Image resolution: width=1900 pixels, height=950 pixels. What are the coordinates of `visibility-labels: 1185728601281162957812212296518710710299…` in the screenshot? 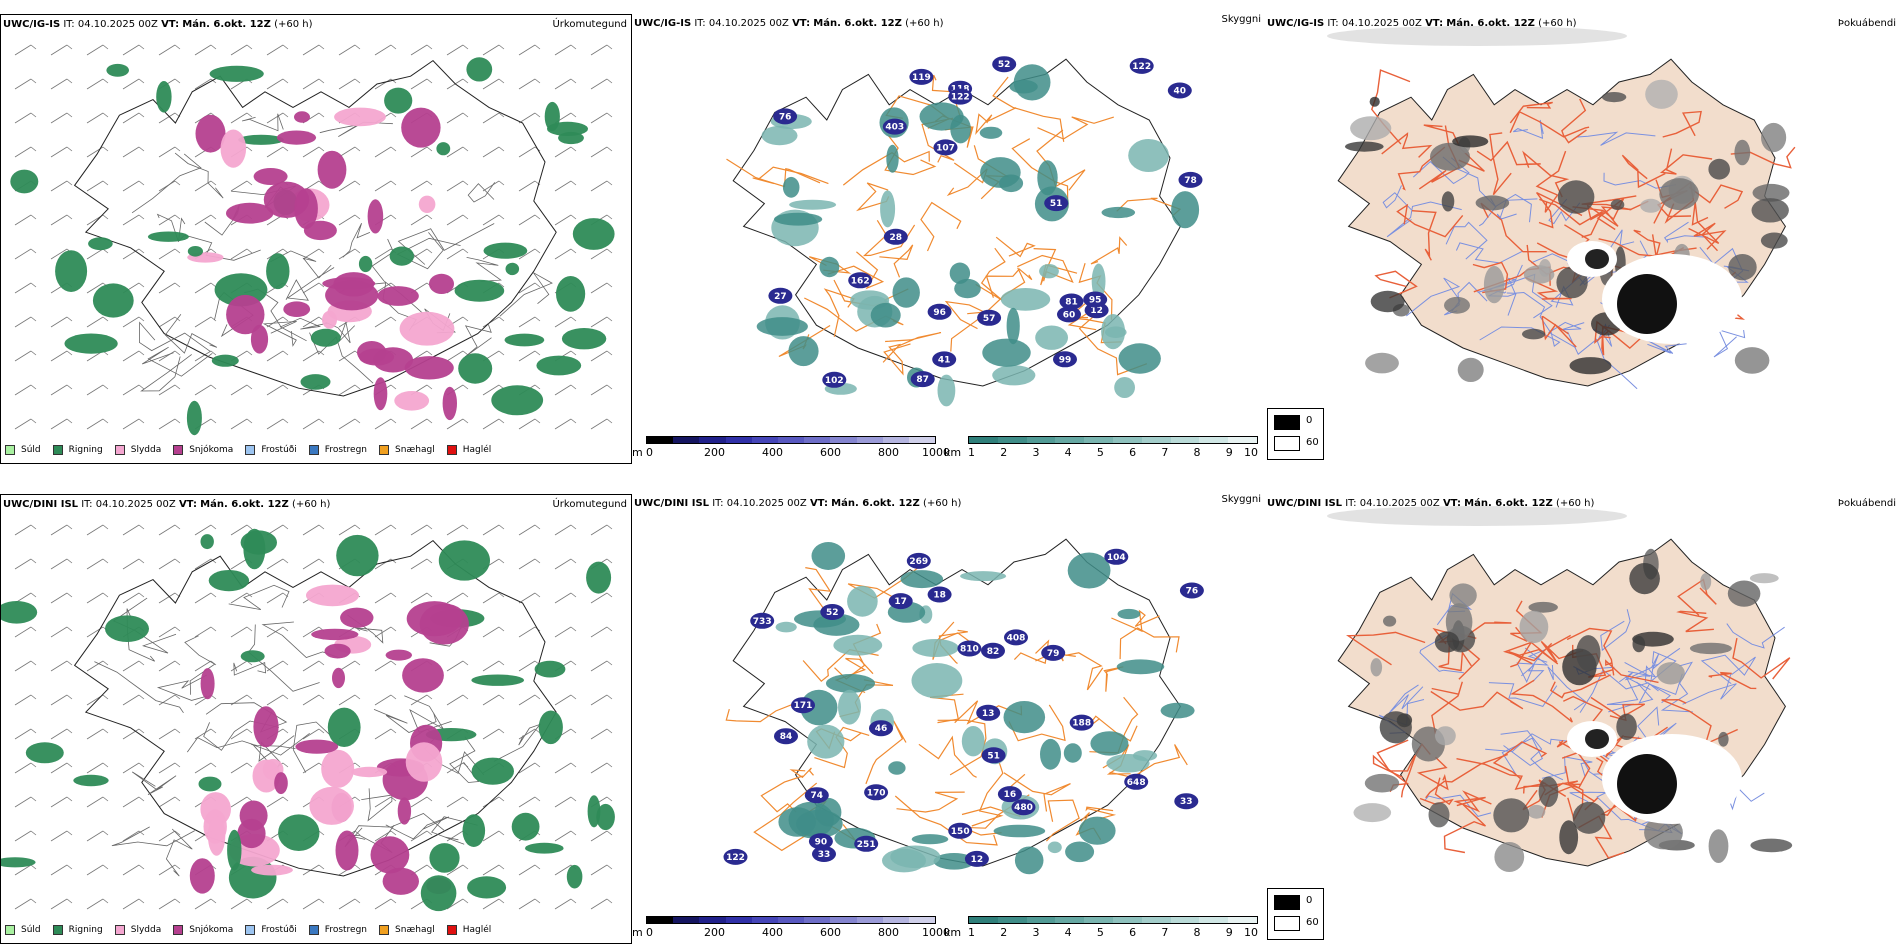 It's located at (985, 222).